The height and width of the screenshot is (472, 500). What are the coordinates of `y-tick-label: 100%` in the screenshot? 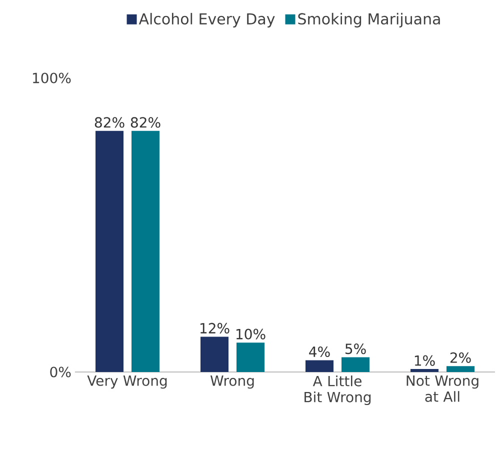 It's located at (51, 78).